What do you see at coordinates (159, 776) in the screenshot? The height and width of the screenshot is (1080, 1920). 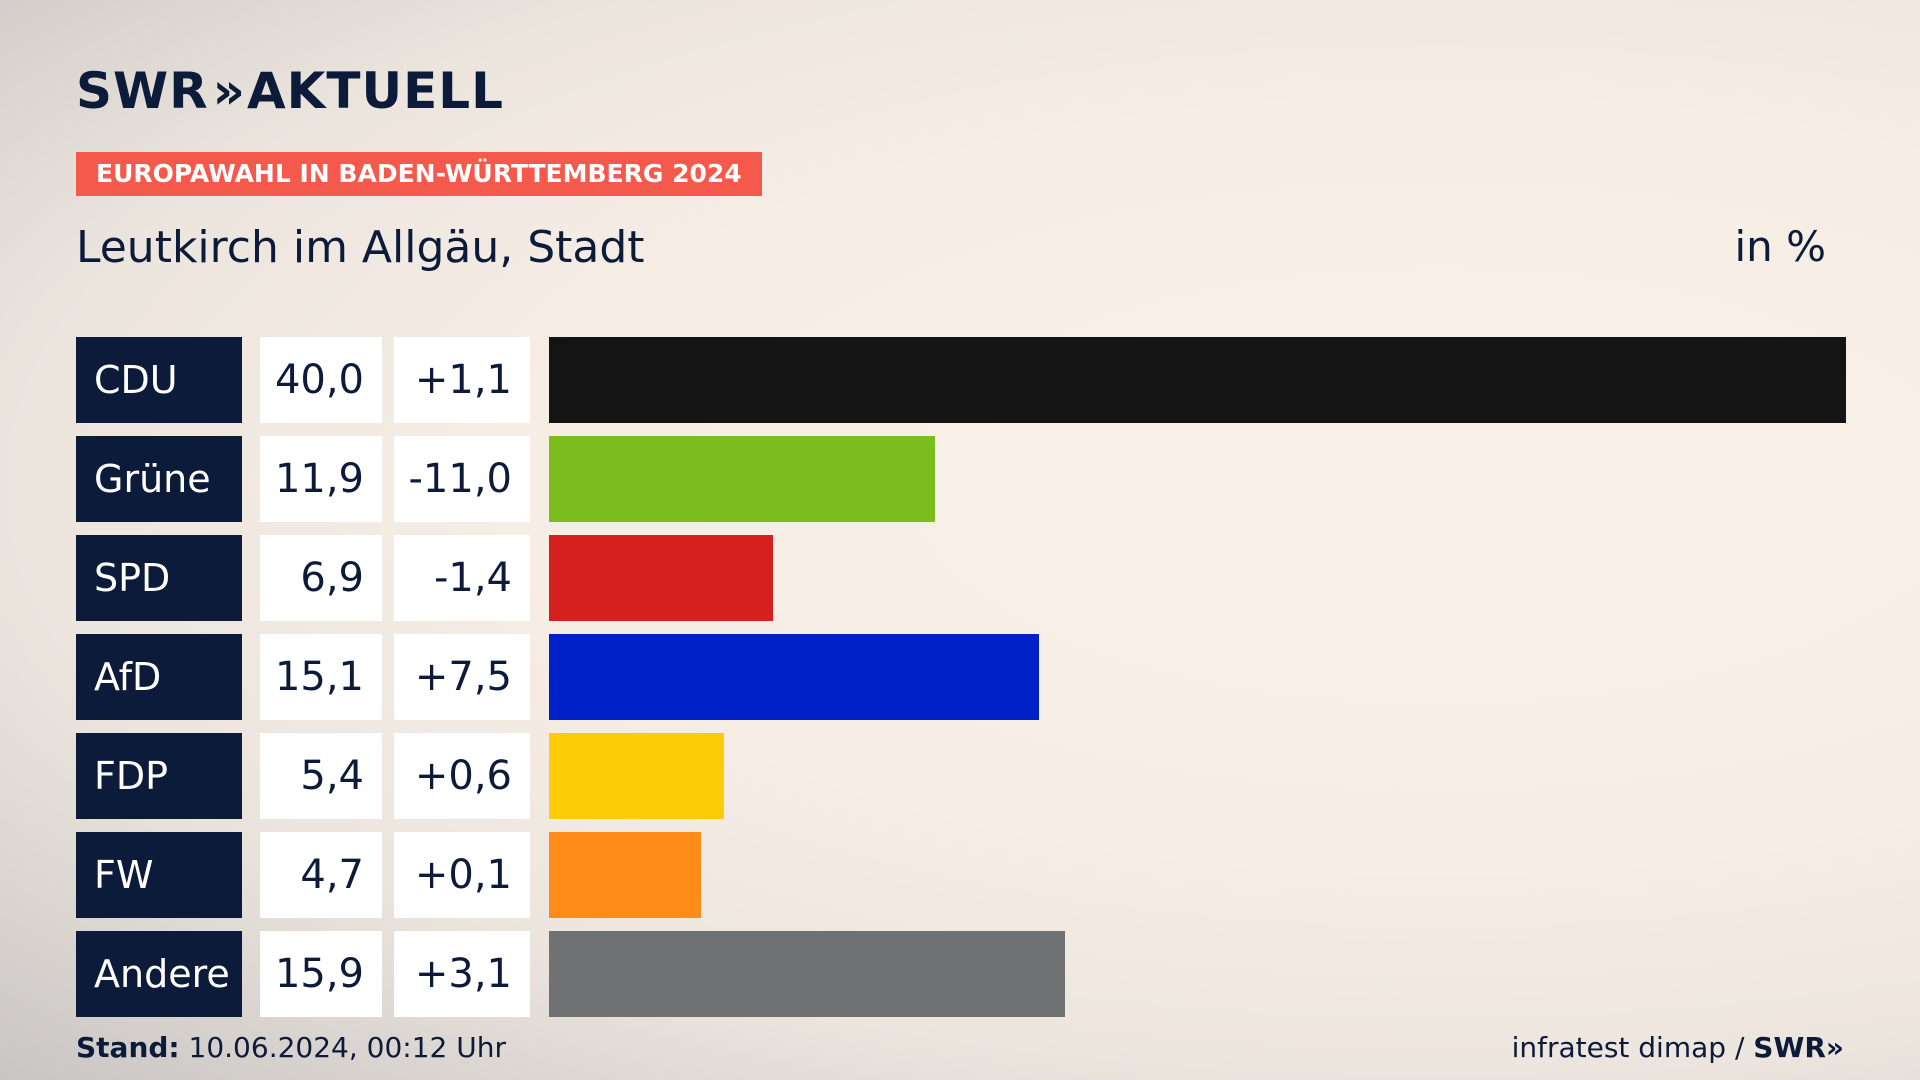 I see `party-label: FDP` at bounding box center [159, 776].